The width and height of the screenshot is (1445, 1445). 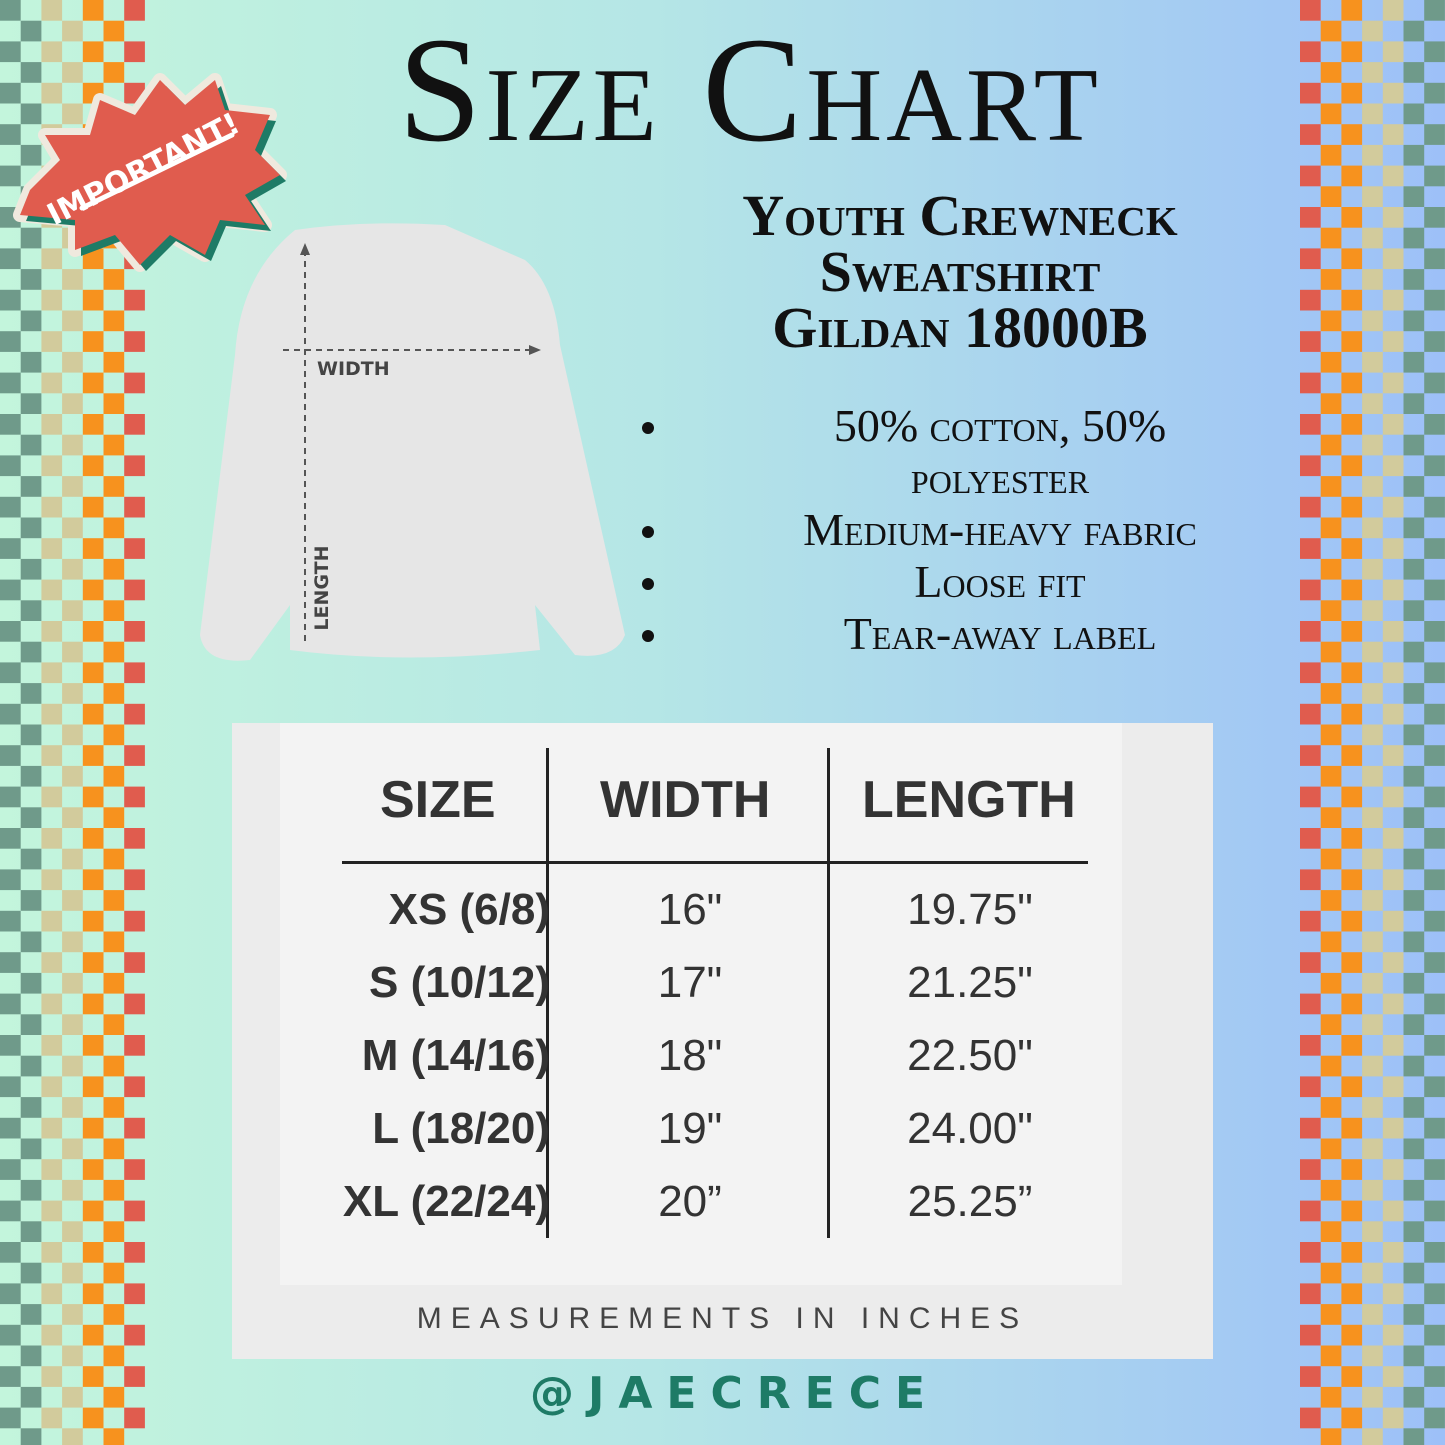 I want to click on product-heading: Youth Crewneck Sweatshirt Gildan 18000B, so click(x=960, y=272).